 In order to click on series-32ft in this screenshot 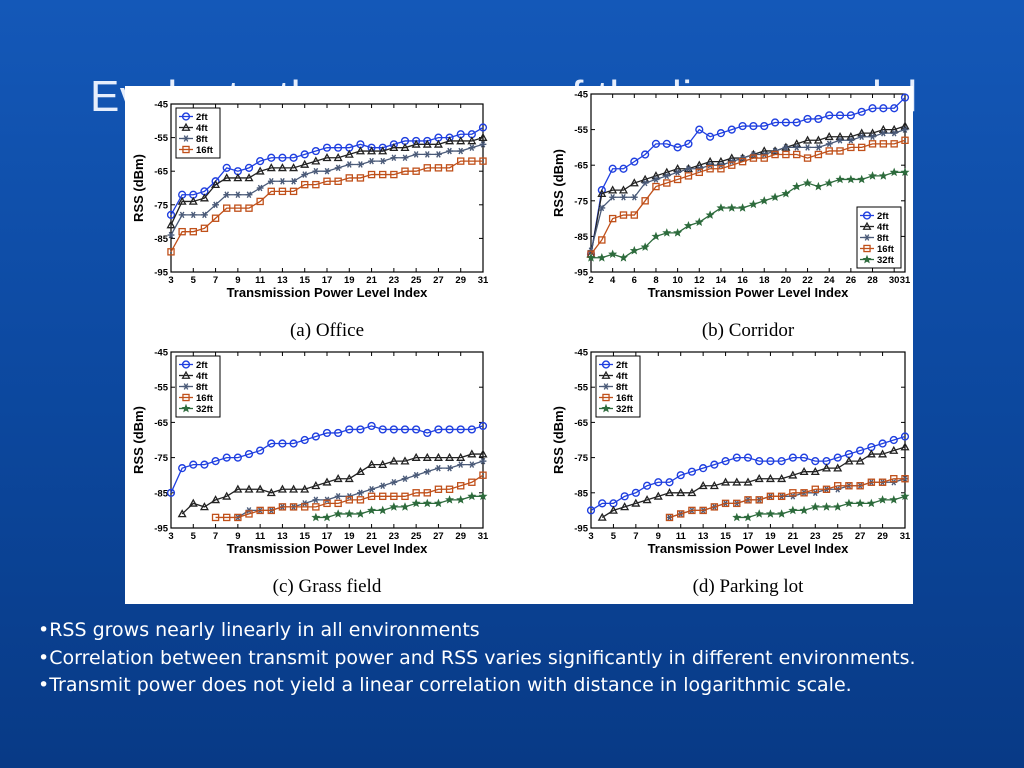, I will do `click(821, 506)`.